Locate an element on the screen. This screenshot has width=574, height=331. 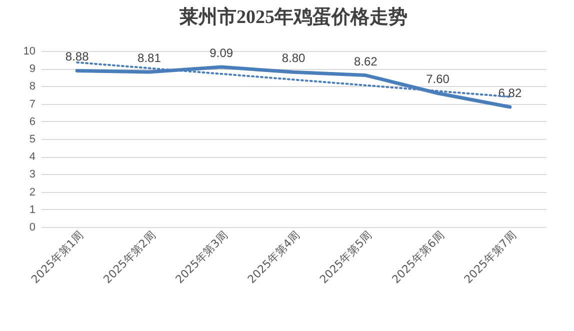
y-tick-label: 7 is located at coordinates (32, 104).